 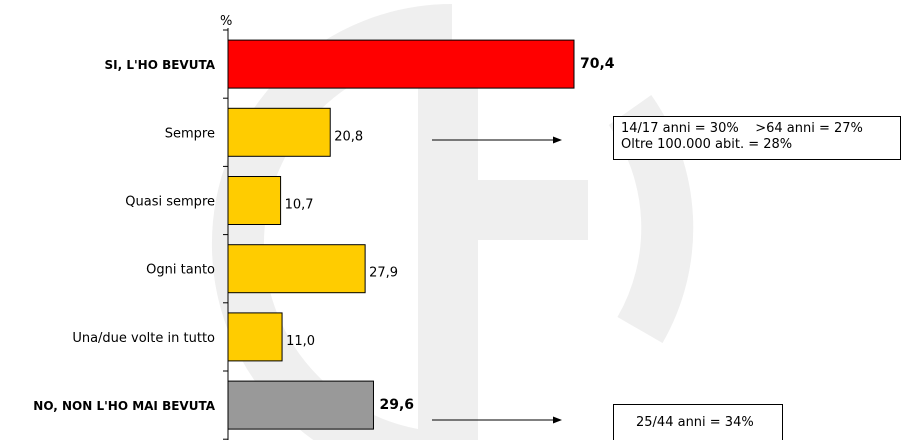 I want to click on value-label-4: 11,0, so click(x=300, y=341).